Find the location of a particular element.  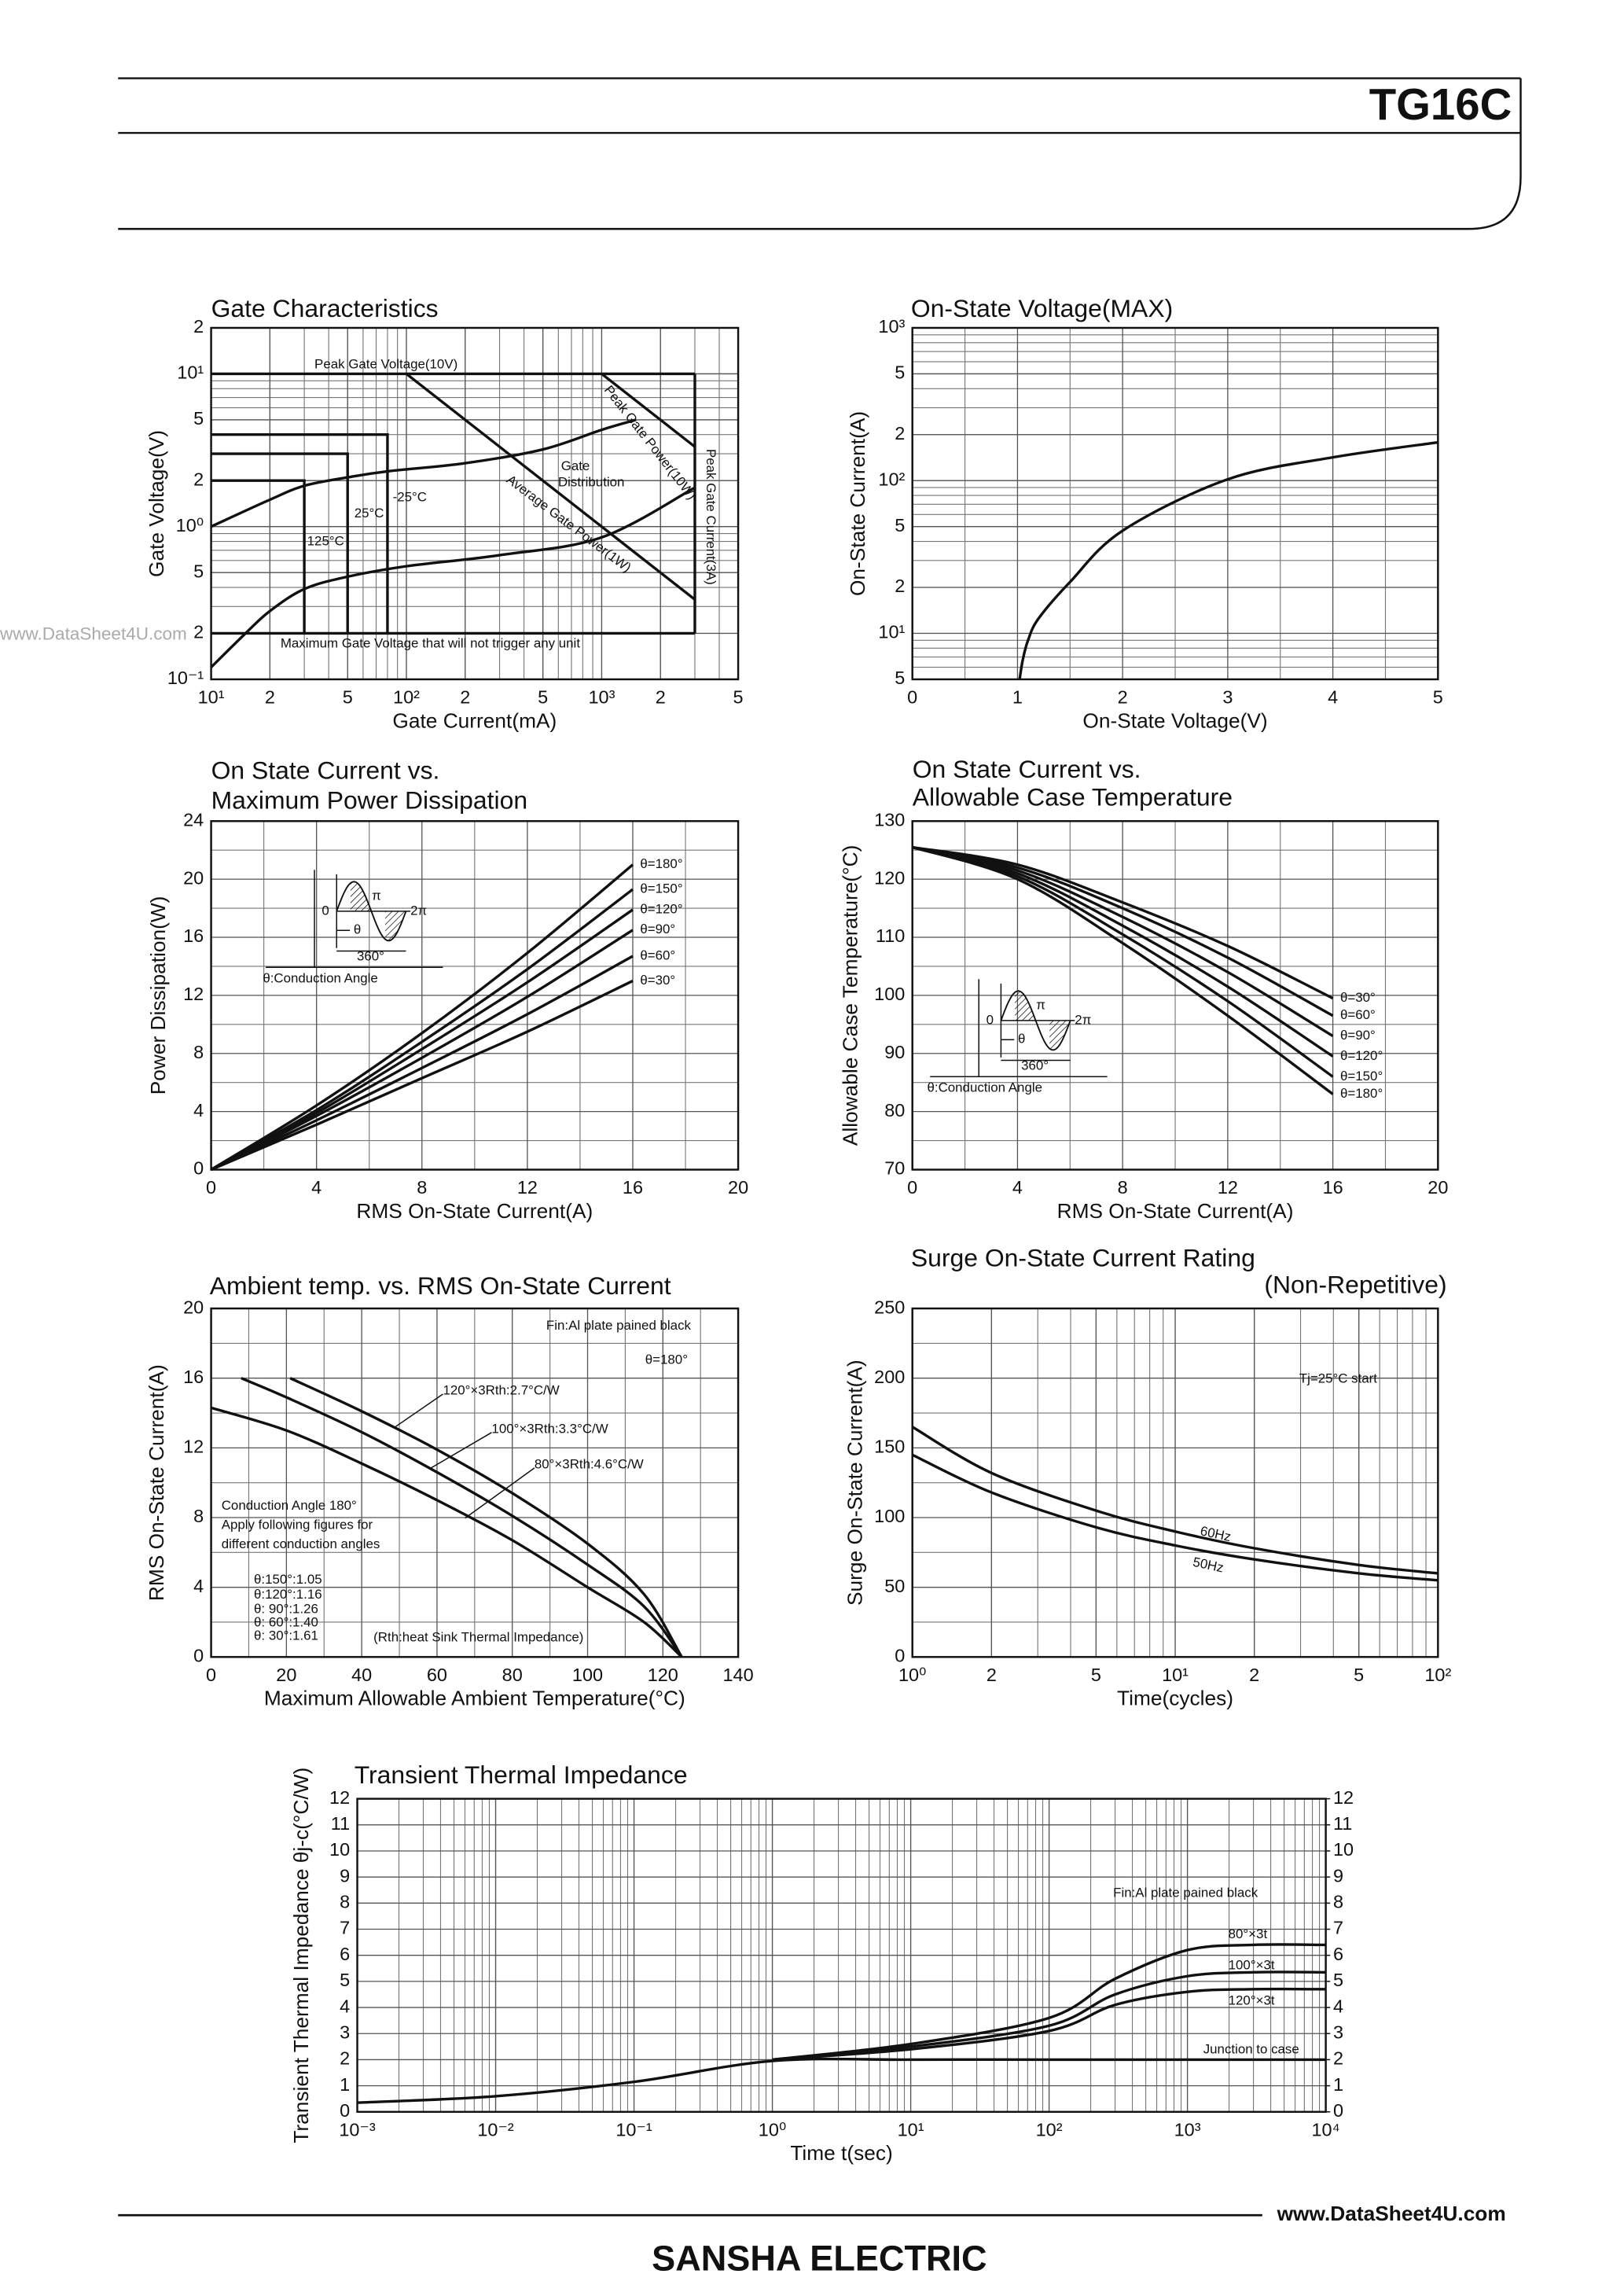

x-tick-label: 40 is located at coordinates (361, 1675).